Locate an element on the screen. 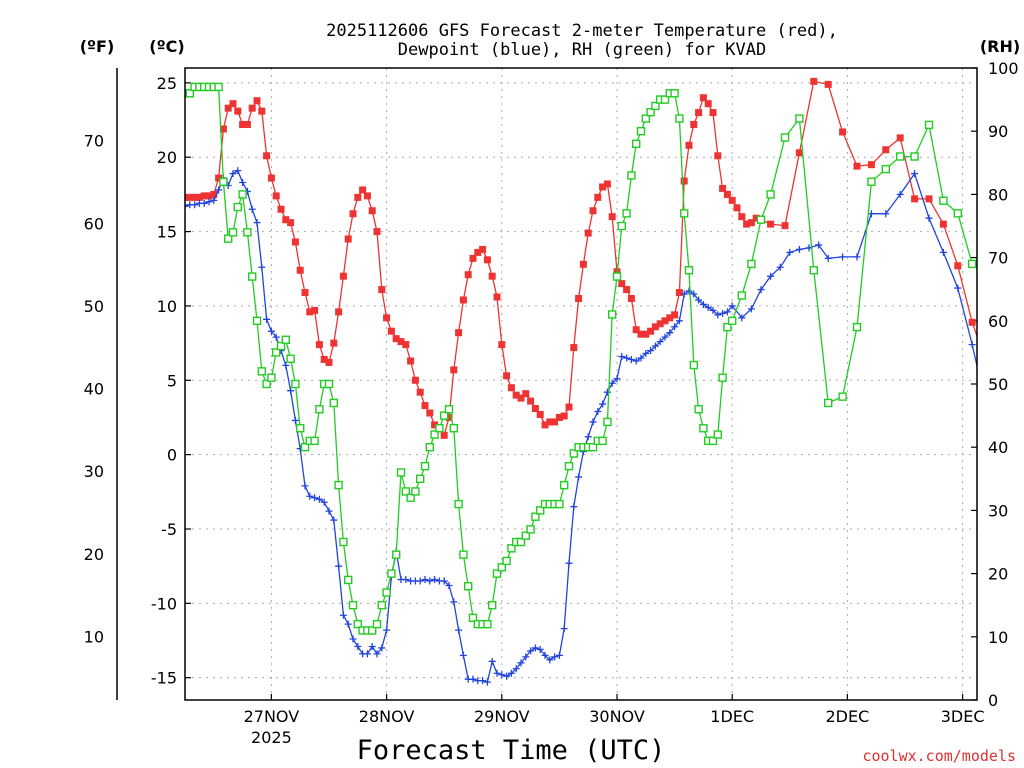 The image size is (1024, 768). time-tick-label: 29NOV is located at coordinates (502, 716).